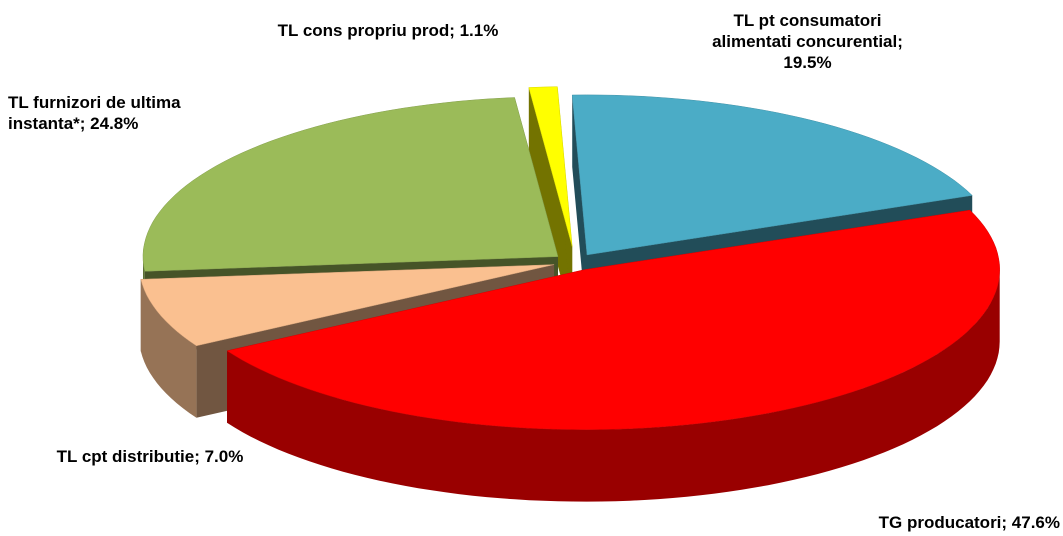 The height and width of the screenshot is (536, 1063). I want to click on slice-side, so click(168, 348).